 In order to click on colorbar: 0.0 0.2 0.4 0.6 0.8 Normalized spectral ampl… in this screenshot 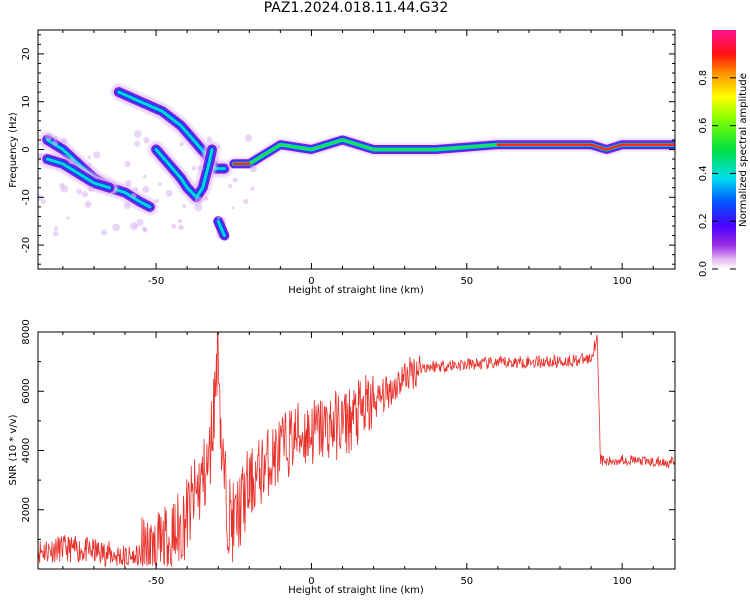, I will do `click(723, 153)`.